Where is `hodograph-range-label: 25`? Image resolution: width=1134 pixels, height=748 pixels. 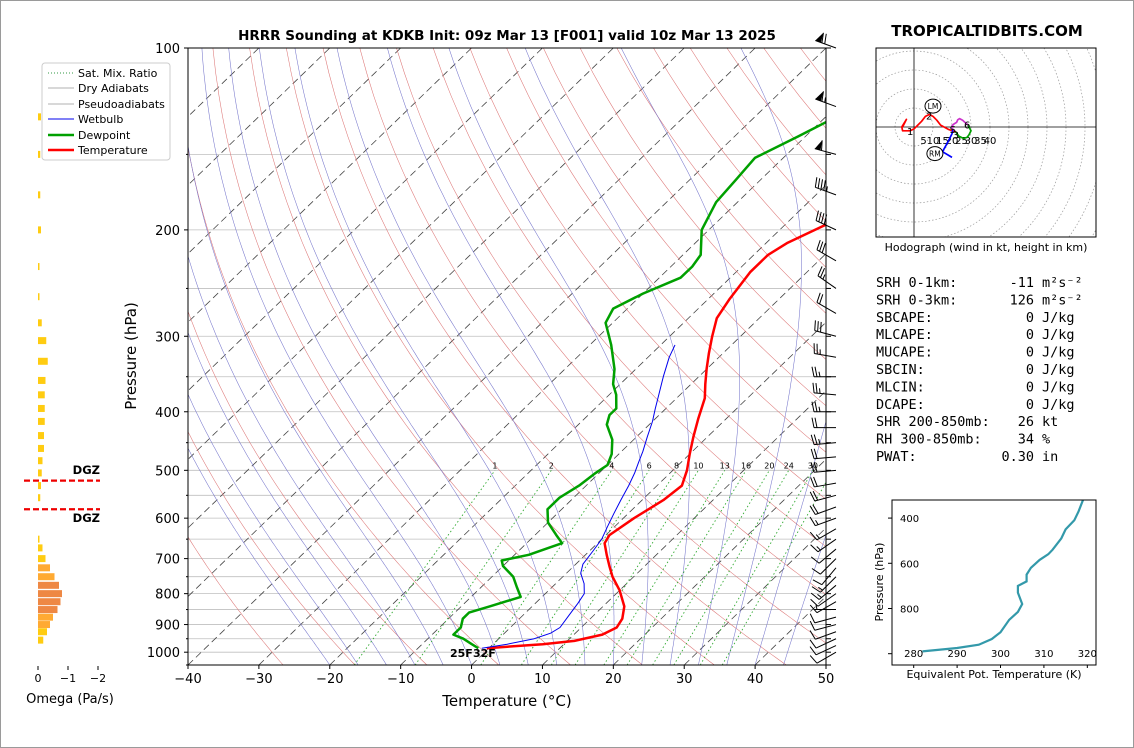 hodograph-range-label: 25 is located at coordinates (961, 141).